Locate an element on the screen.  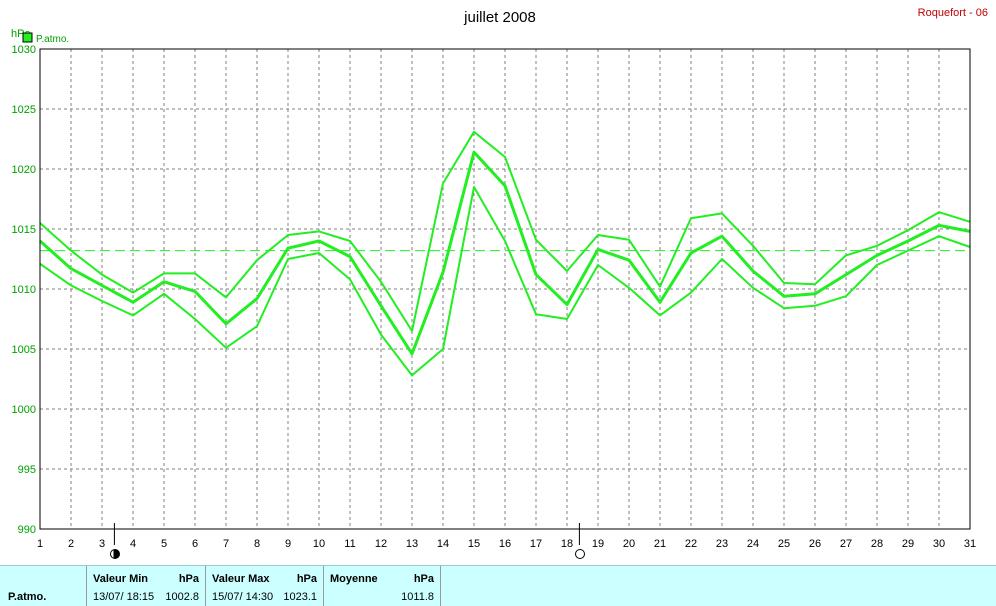
x-tick-label: 4 is located at coordinates (133, 544).